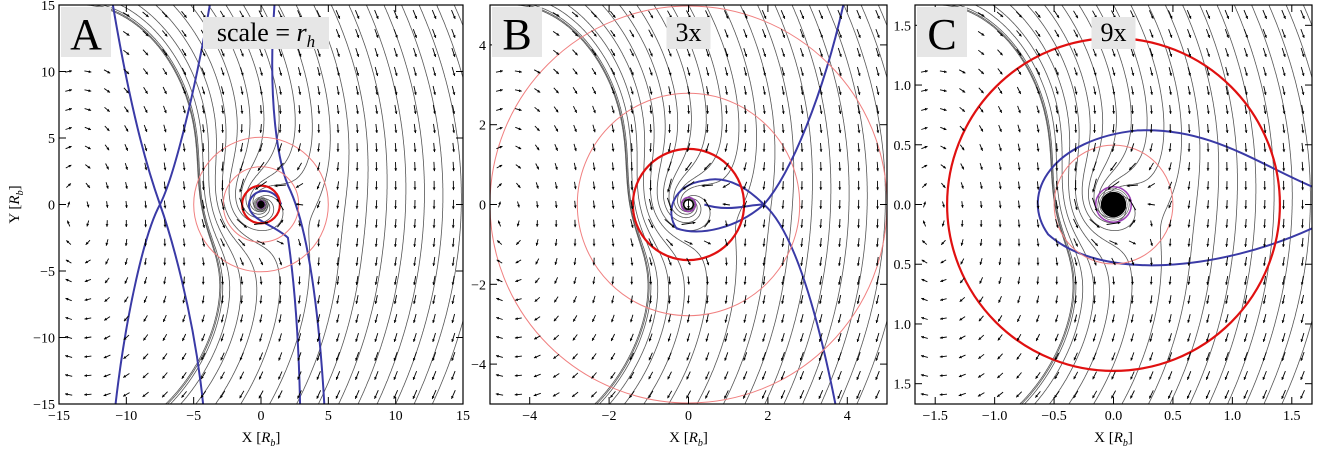 The image size is (1317, 451). I want to click on x-tick-label: −0.5, so click(1053, 416).